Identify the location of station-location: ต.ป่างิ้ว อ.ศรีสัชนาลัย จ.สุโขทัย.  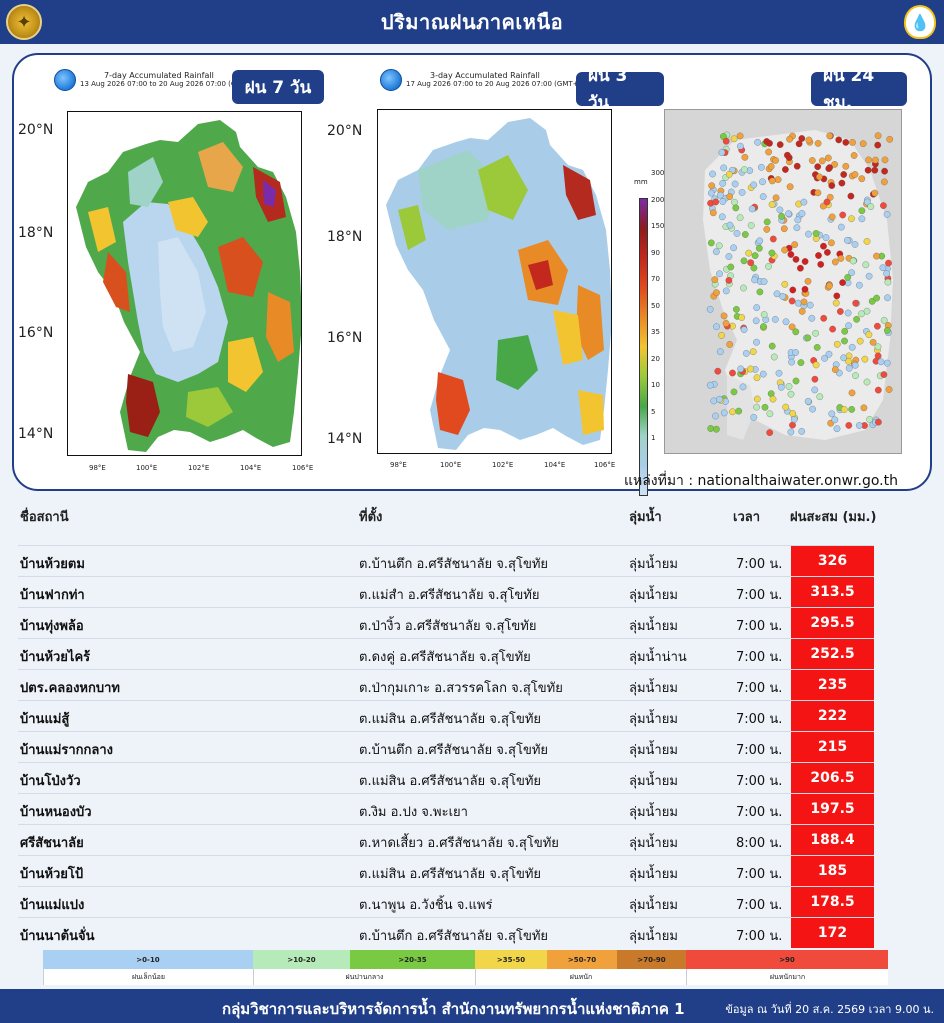
(448, 626).